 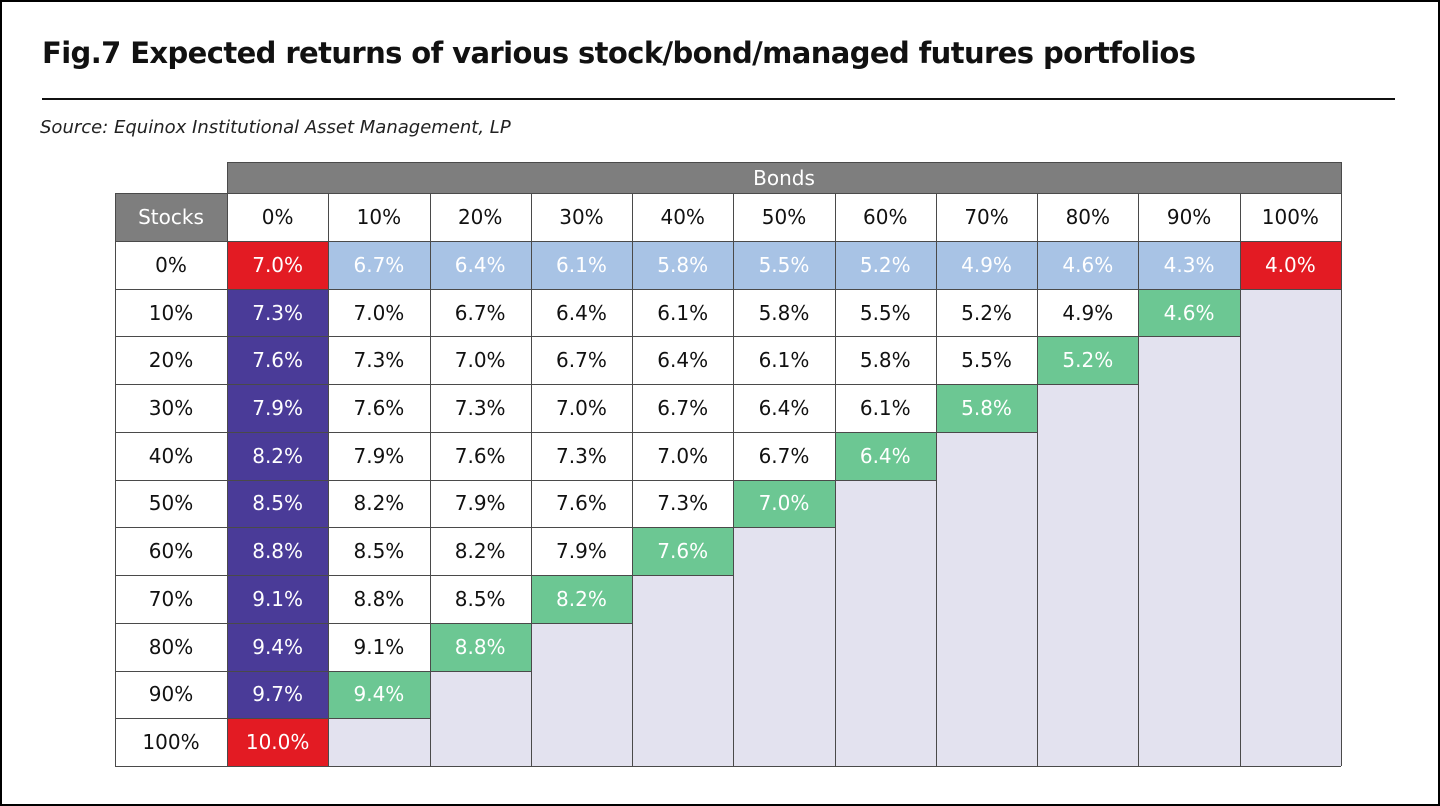 I want to click on return-cell: 8.2%, so click(x=379, y=503).